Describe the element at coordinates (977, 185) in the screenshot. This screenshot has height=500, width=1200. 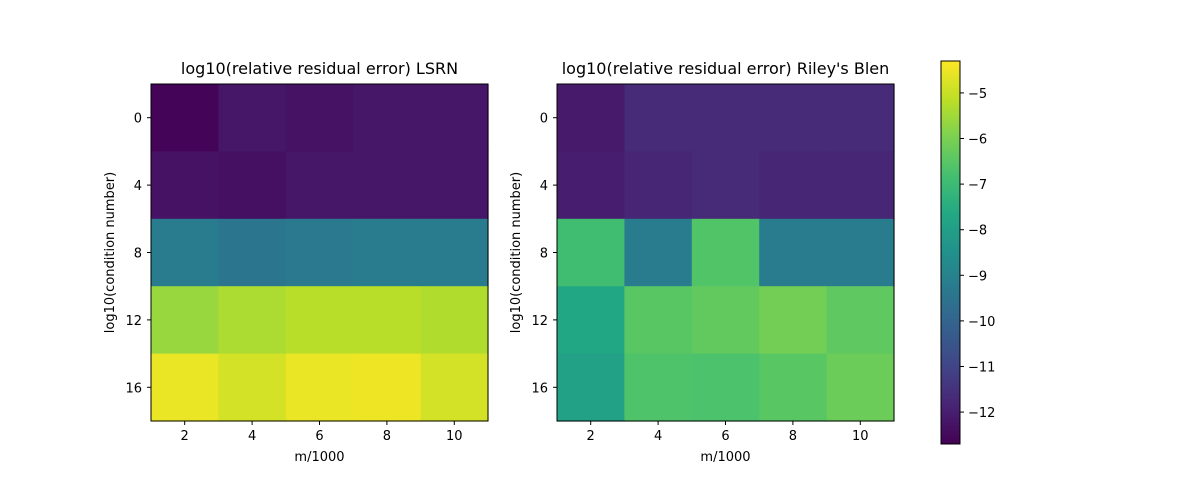
I see `colorbar-tick-label: −7` at that location.